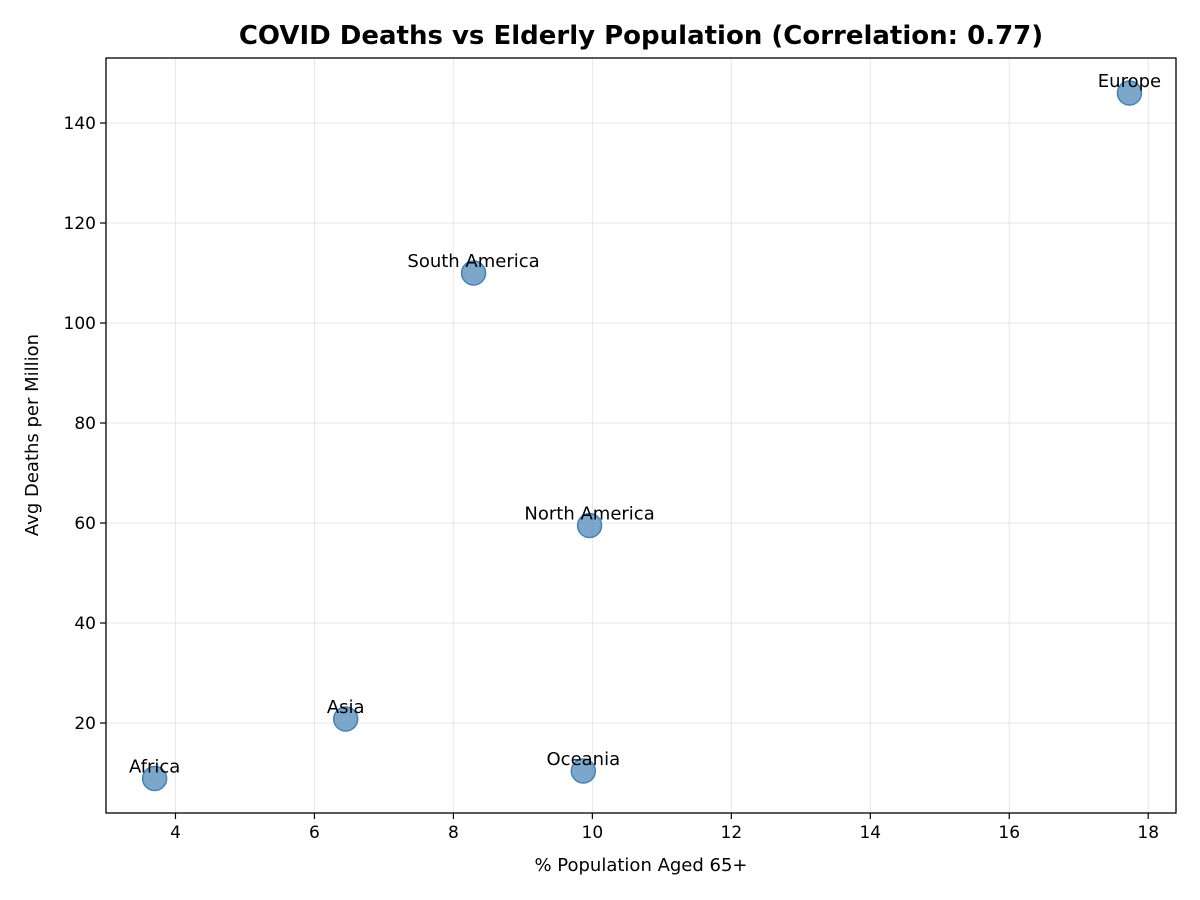  I want to click on point-label: Oceania, so click(584, 759).